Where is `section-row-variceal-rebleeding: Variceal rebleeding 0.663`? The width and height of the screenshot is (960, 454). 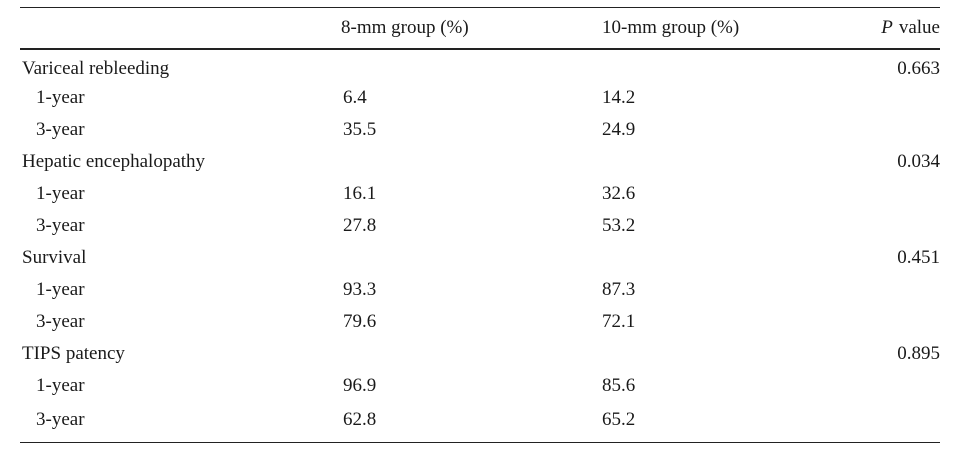
section-row-variceal-rebleeding: Variceal rebleeding 0.663 is located at coordinates (480, 65).